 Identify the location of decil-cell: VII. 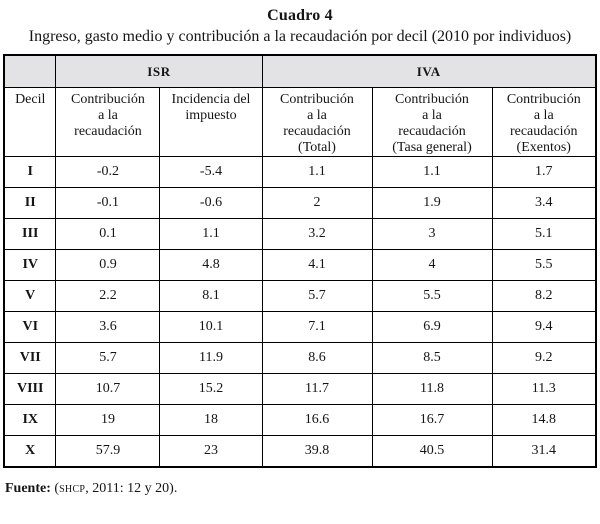
(30, 357).